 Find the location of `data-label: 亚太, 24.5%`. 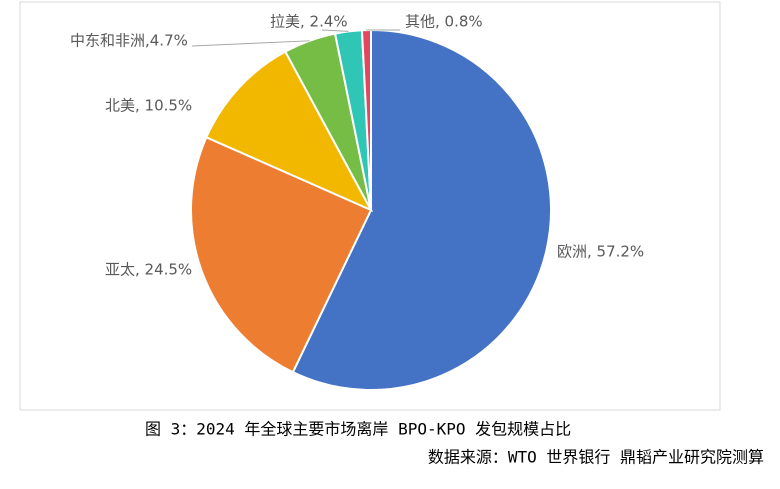

data-label: 亚太, 24.5% is located at coordinates (148, 270).